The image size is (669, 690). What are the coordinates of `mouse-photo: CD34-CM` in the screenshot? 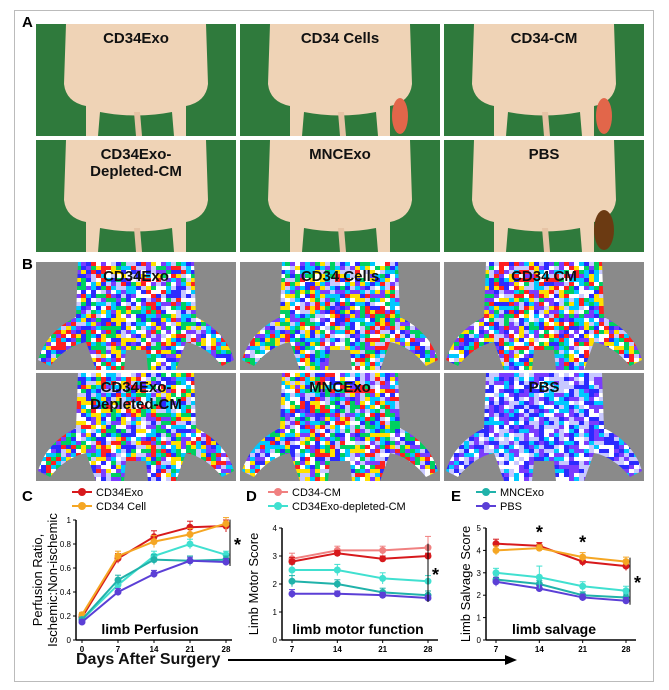 It's located at (544, 80).